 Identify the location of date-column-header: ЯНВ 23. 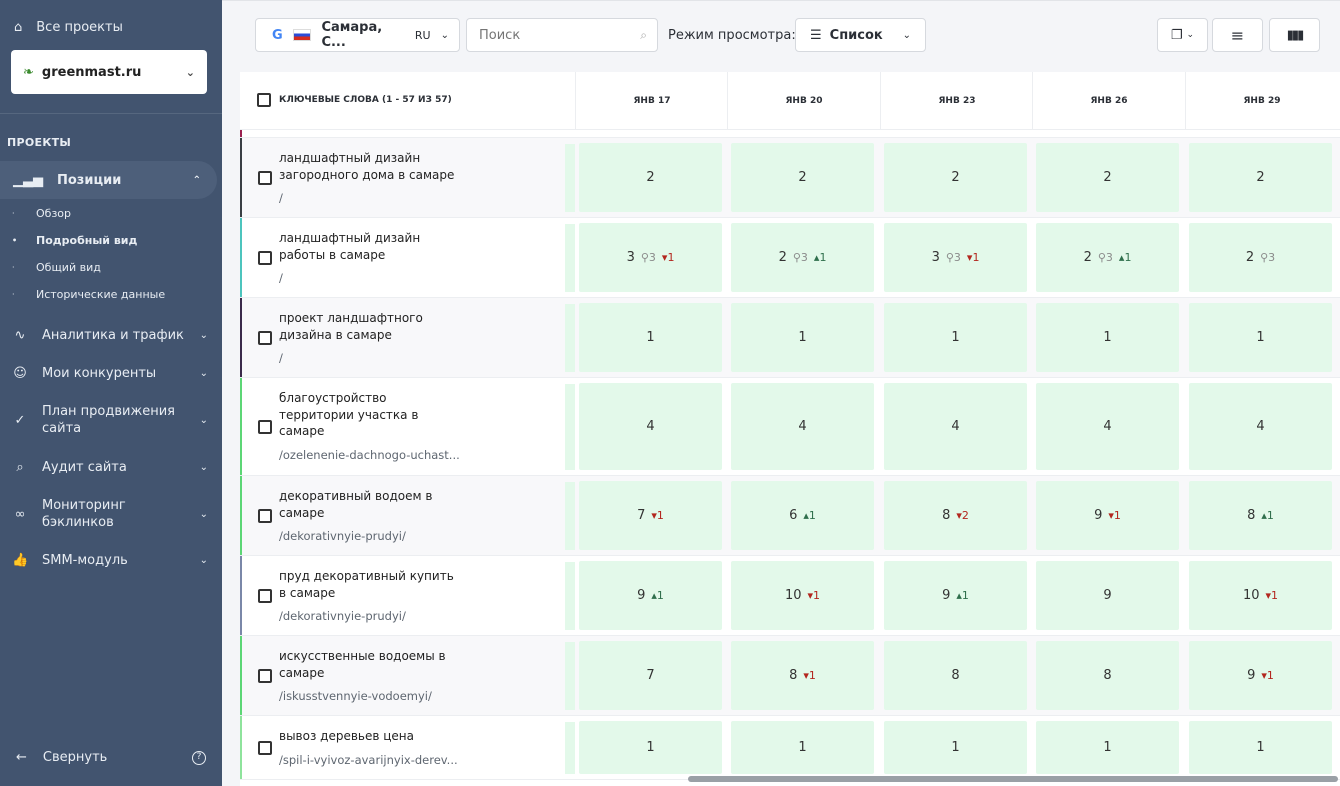
(956, 101).